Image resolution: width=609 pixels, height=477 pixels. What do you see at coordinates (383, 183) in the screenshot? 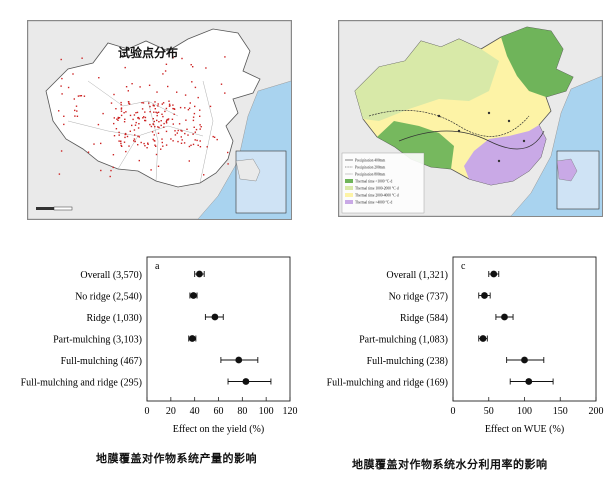
I see `map-legend-box` at bounding box center [383, 183].